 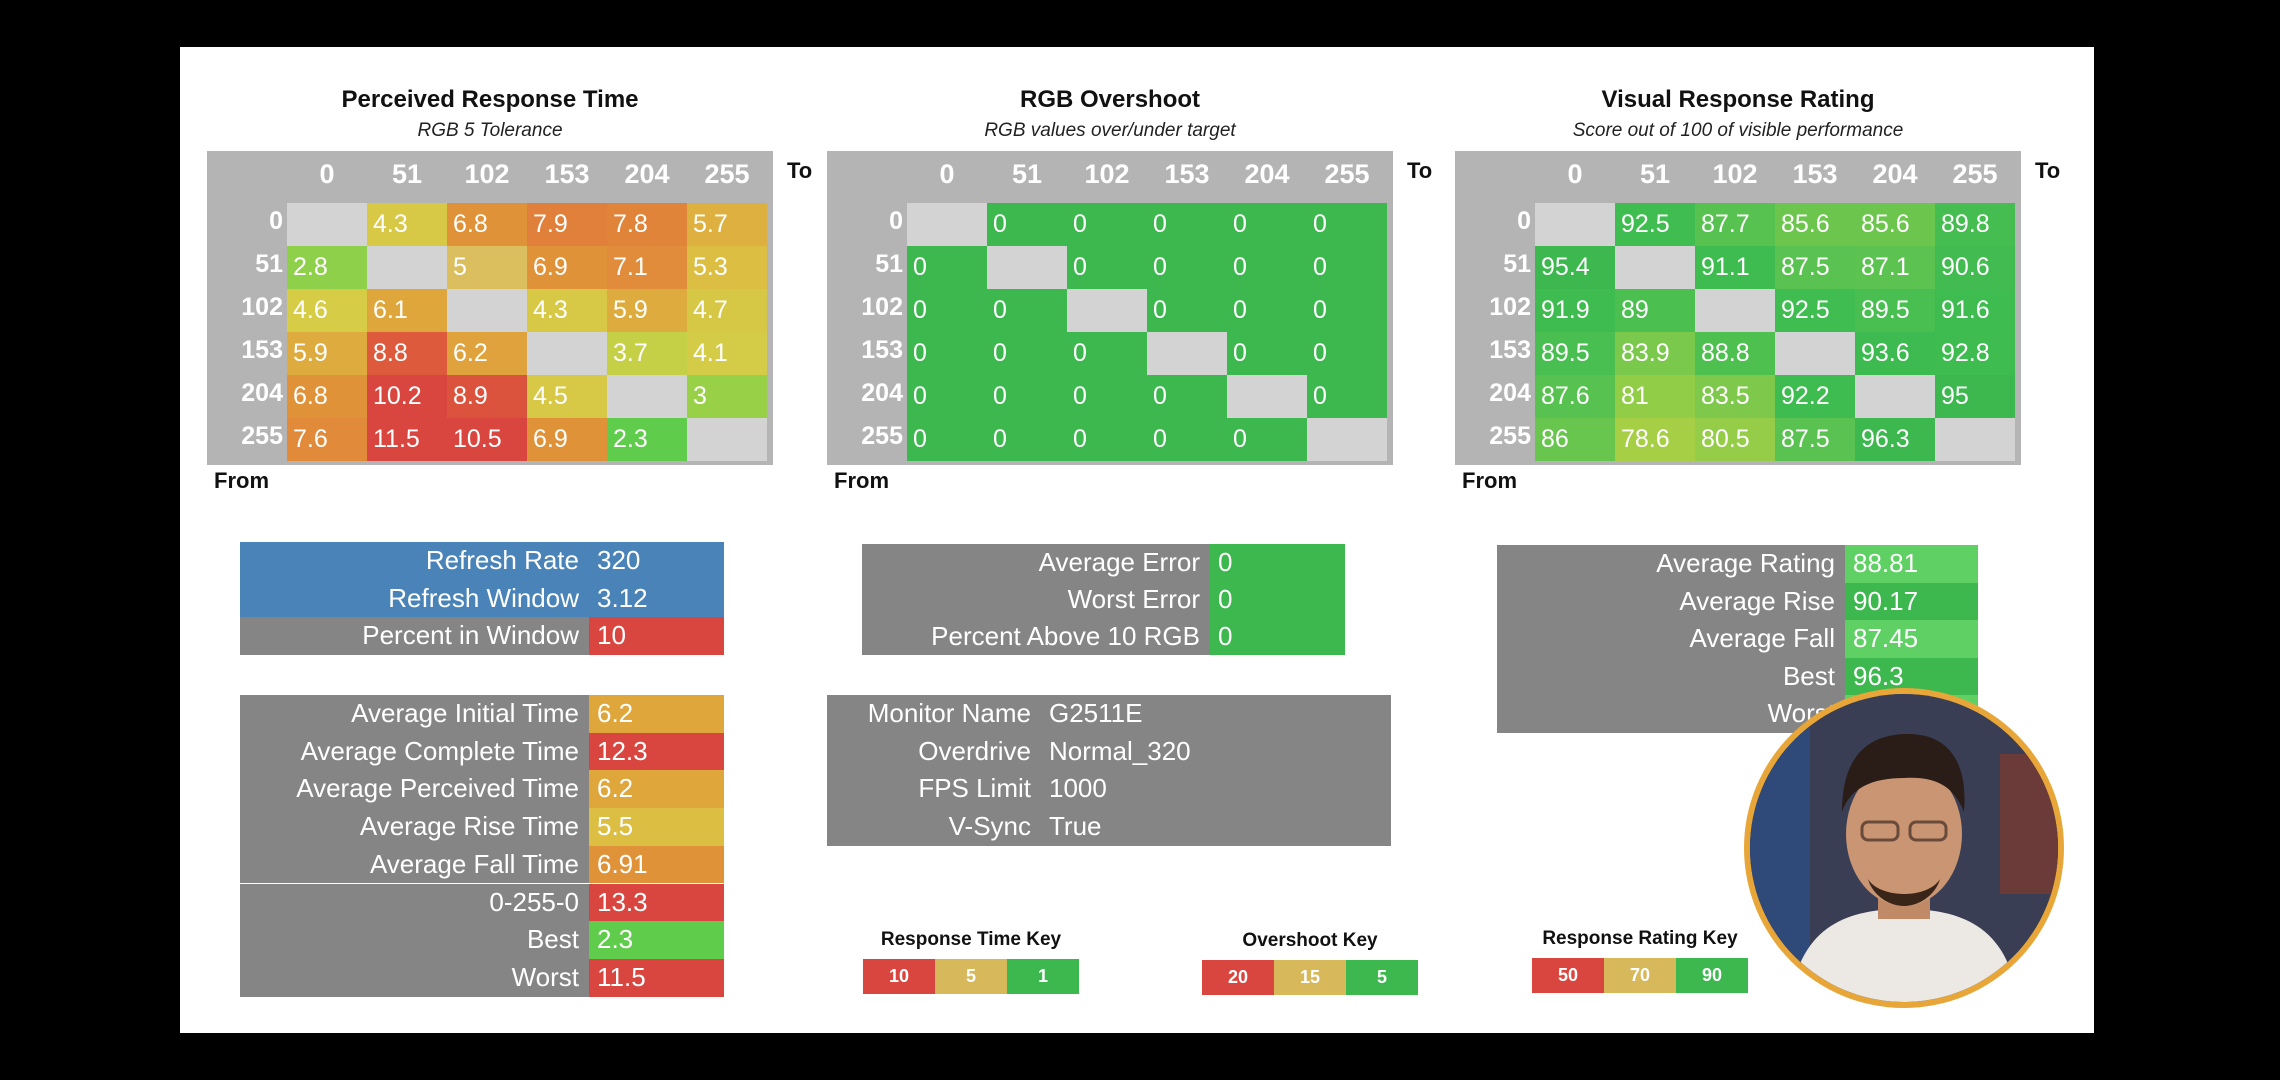 I want to click on overshoot-title: RGB Overshoot, so click(x=1110, y=99).